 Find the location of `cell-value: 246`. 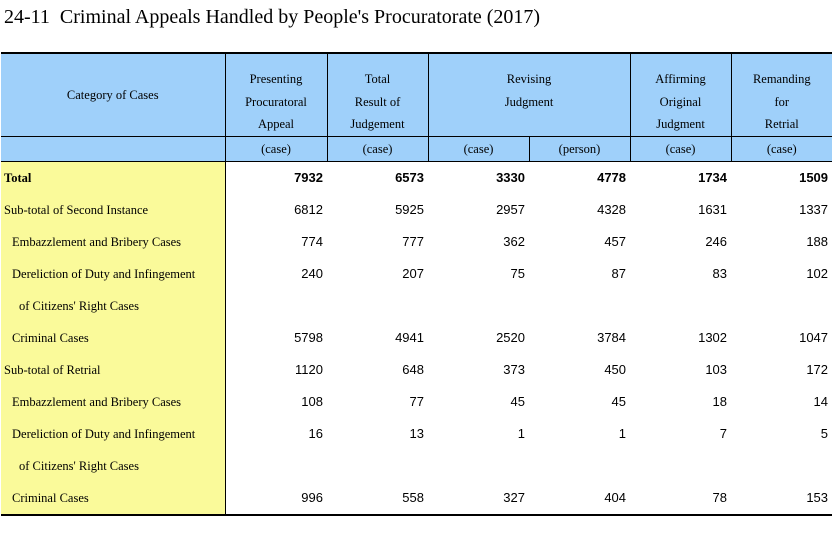

cell-value: 246 is located at coordinates (716, 241).